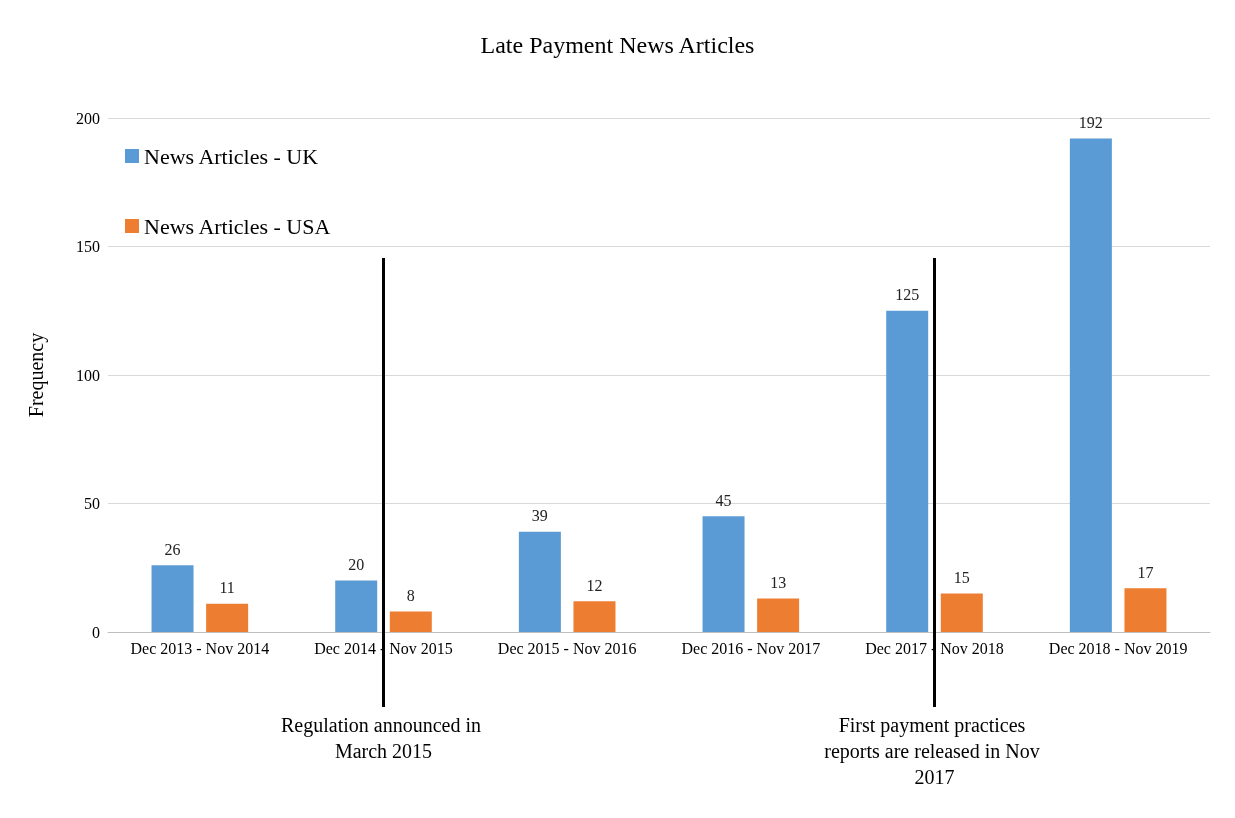 The width and height of the screenshot is (1235, 818). What do you see at coordinates (36, 375) in the screenshot?
I see `y-axis-title: Frequency` at bounding box center [36, 375].